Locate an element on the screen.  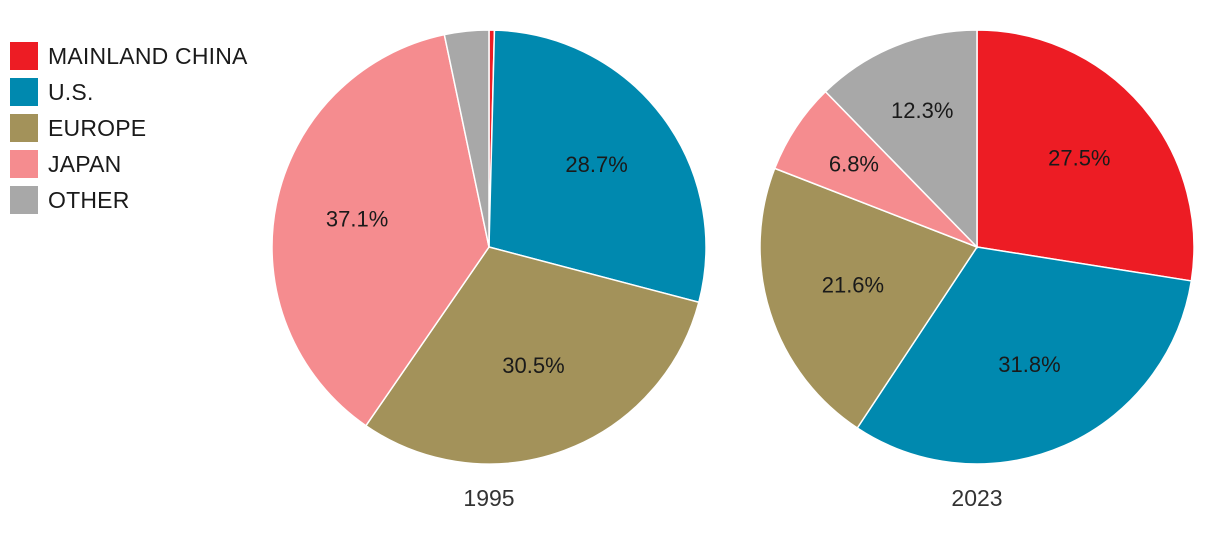
legend-label: JAPAN is located at coordinates (85, 163).